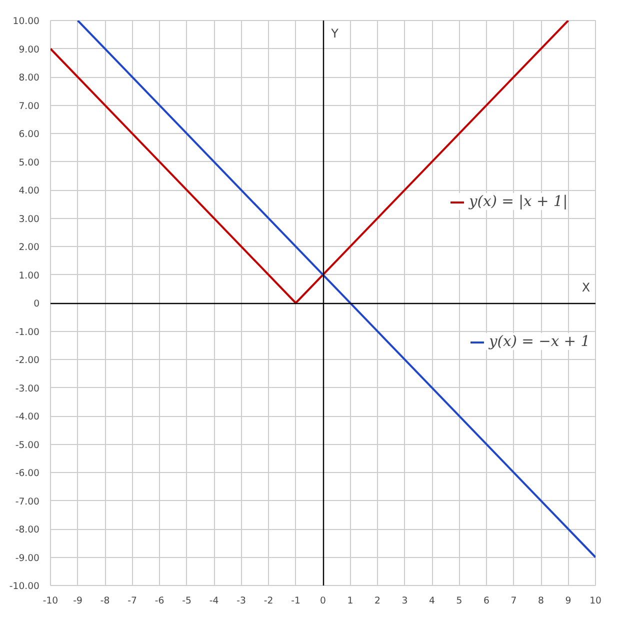 The image size is (631, 623). What do you see at coordinates (335, 33) in the screenshot?
I see `y-axis-title: Y` at bounding box center [335, 33].